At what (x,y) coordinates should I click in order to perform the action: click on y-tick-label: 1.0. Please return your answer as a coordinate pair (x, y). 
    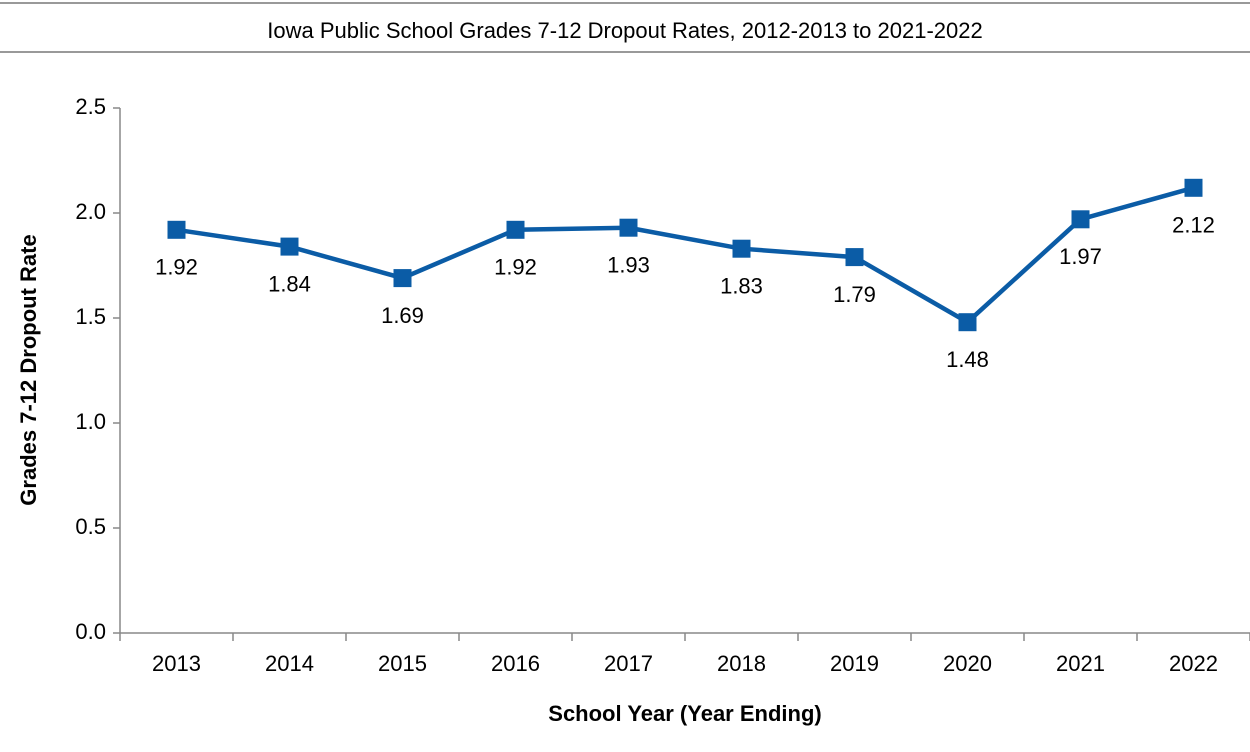
    Looking at the image, I should click on (90, 421).